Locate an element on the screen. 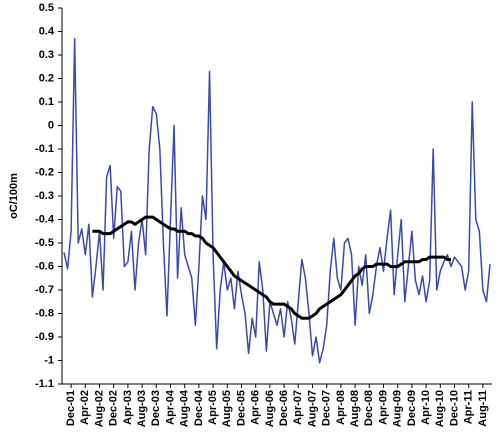  x-tick-label: Aug-05 is located at coordinates (227, 408).